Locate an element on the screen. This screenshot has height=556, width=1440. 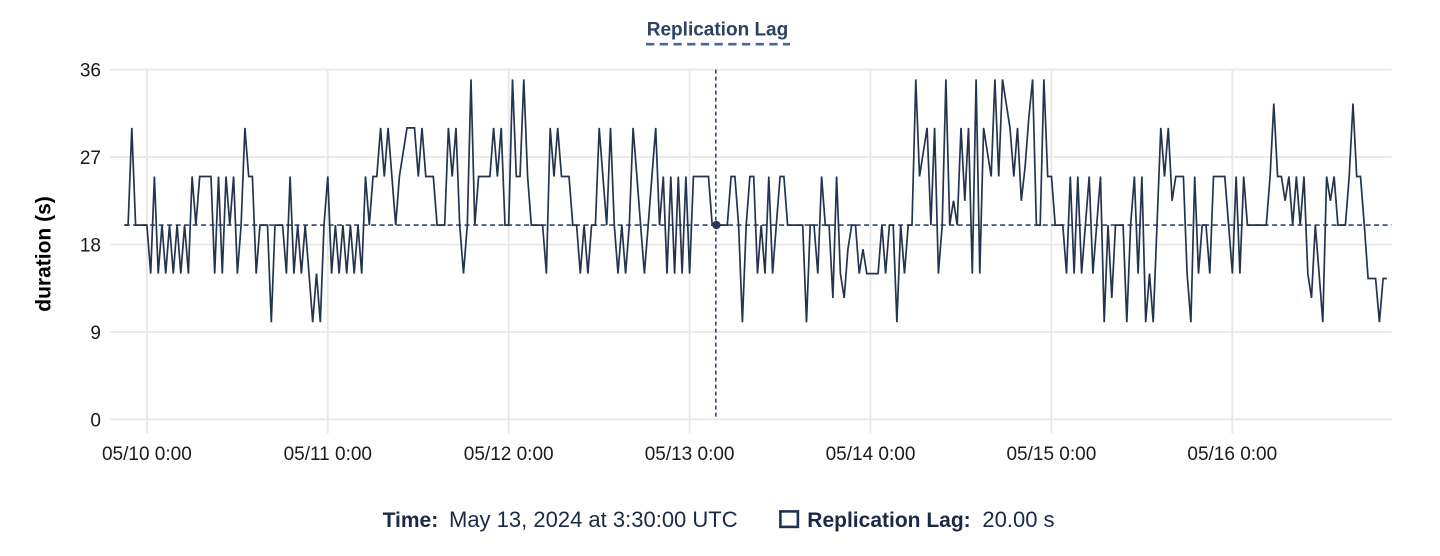
svg-text: 0 is located at coordinates (95, 420).